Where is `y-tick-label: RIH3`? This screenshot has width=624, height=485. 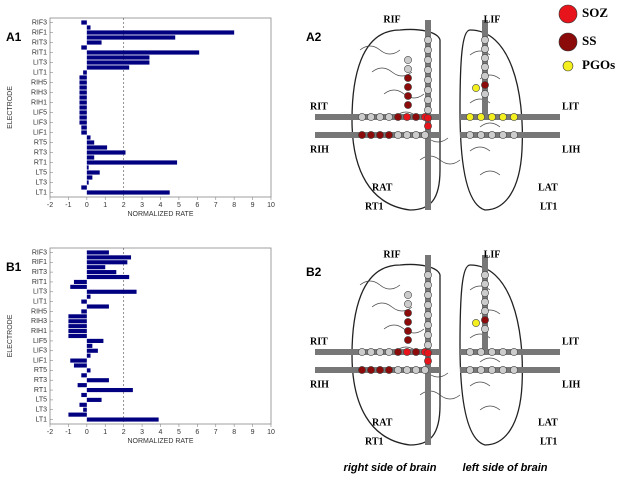
y-tick-label: RIH3 is located at coordinates (39, 92).